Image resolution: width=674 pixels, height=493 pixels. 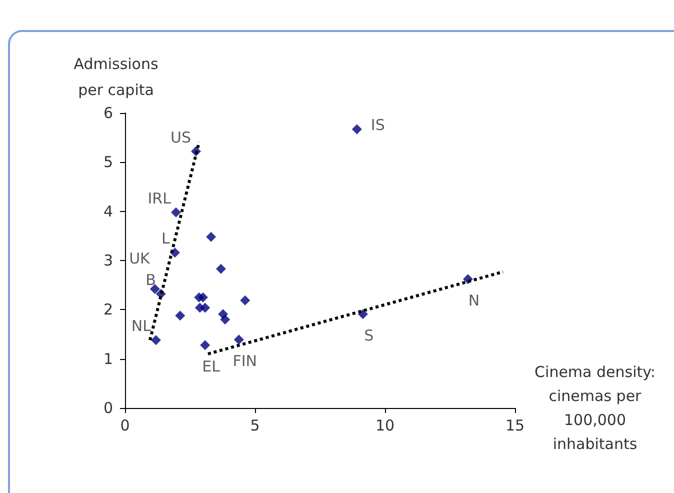 What do you see at coordinates (141, 326) in the screenshot?
I see `annotation: NL` at bounding box center [141, 326].